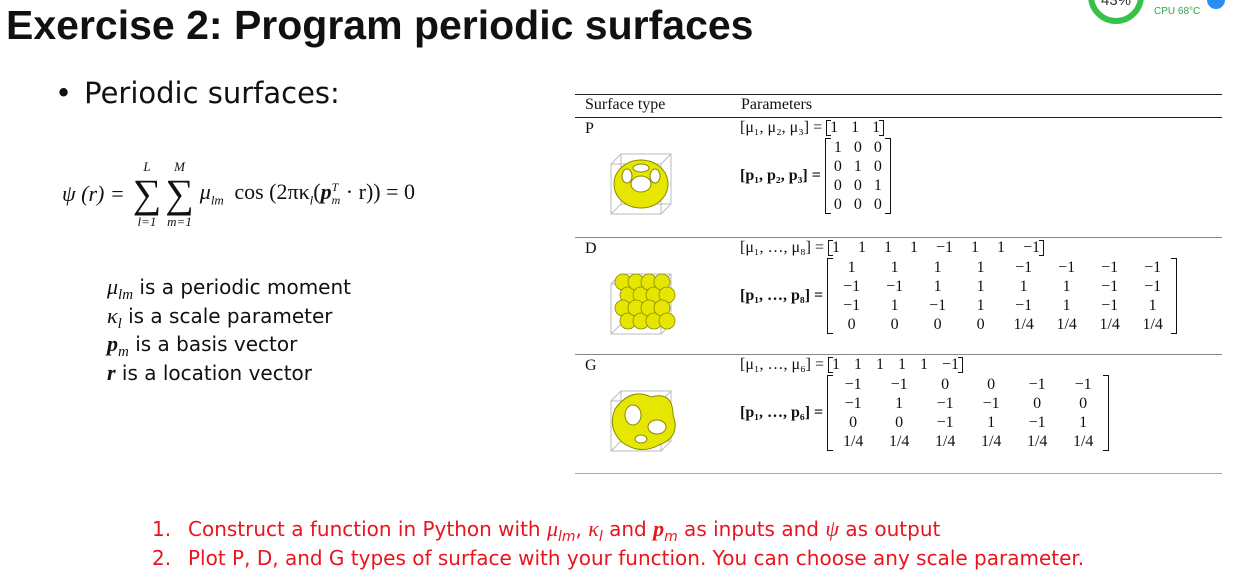 The width and height of the screenshot is (1254, 583). What do you see at coordinates (216, 344) in the screenshot?
I see `def-text: is a basis vector` at bounding box center [216, 344].